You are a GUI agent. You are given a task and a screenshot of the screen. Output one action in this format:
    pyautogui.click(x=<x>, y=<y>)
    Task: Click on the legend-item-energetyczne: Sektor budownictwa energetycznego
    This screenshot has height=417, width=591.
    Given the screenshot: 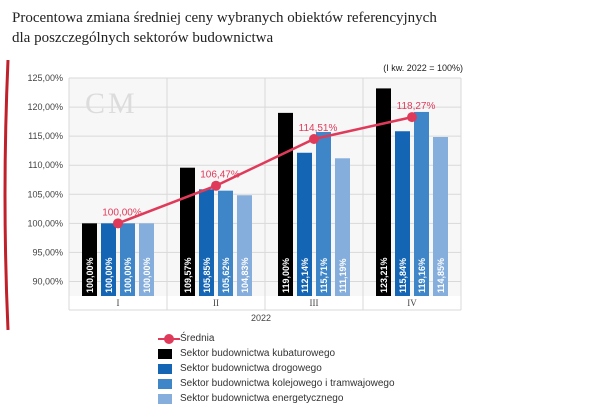 What is the action you would take?
    pyautogui.click(x=276, y=398)
    